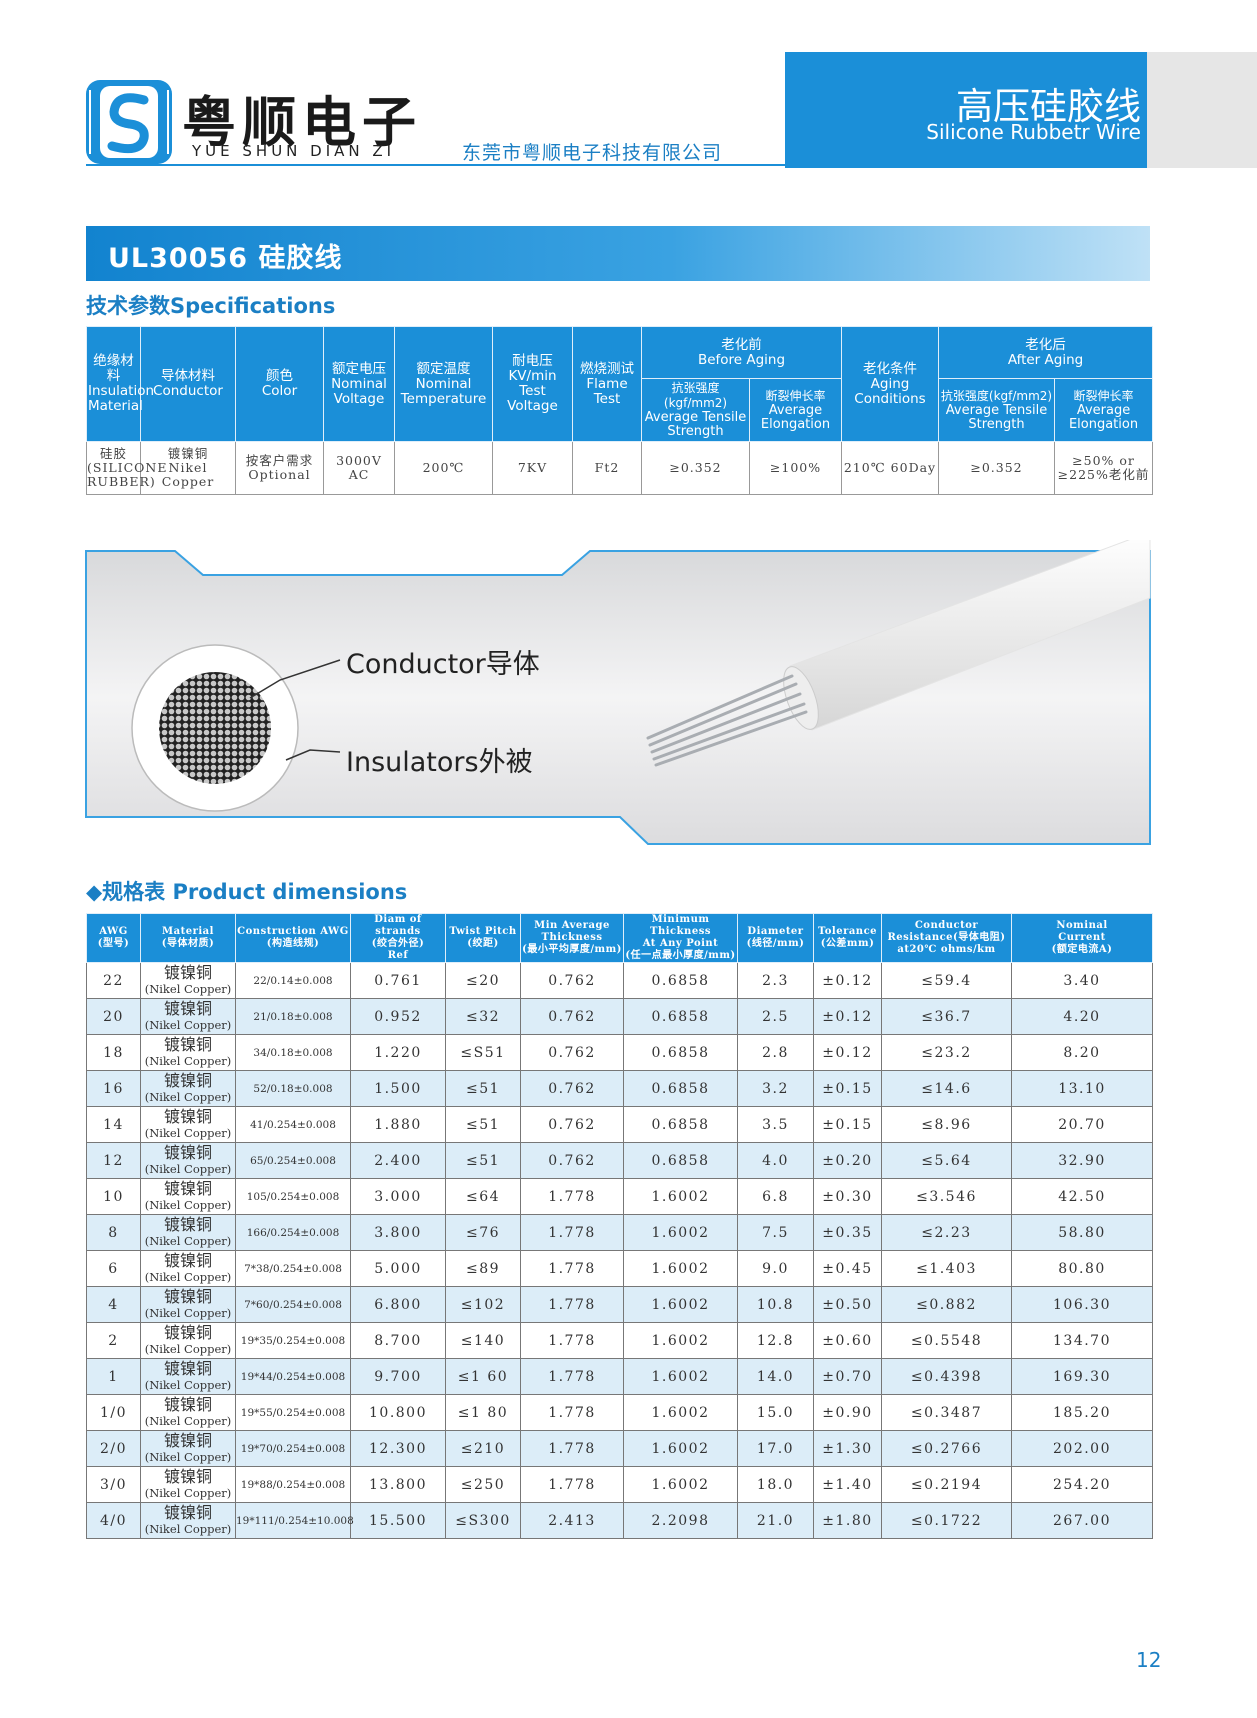 The height and width of the screenshot is (1718, 1257). Describe the element at coordinates (1082, 1520) in the screenshot. I see `cell-text: 267.00` at that location.